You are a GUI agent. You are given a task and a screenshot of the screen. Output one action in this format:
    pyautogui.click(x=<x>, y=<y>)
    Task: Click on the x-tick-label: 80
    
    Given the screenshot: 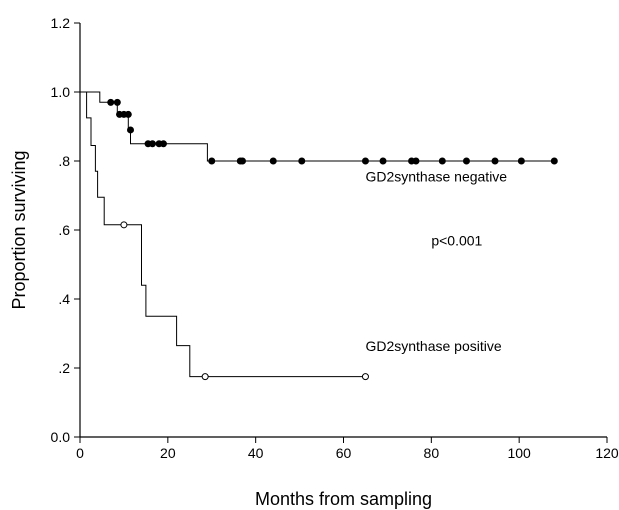 What is the action you would take?
    pyautogui.click(x=432, y=453)
    